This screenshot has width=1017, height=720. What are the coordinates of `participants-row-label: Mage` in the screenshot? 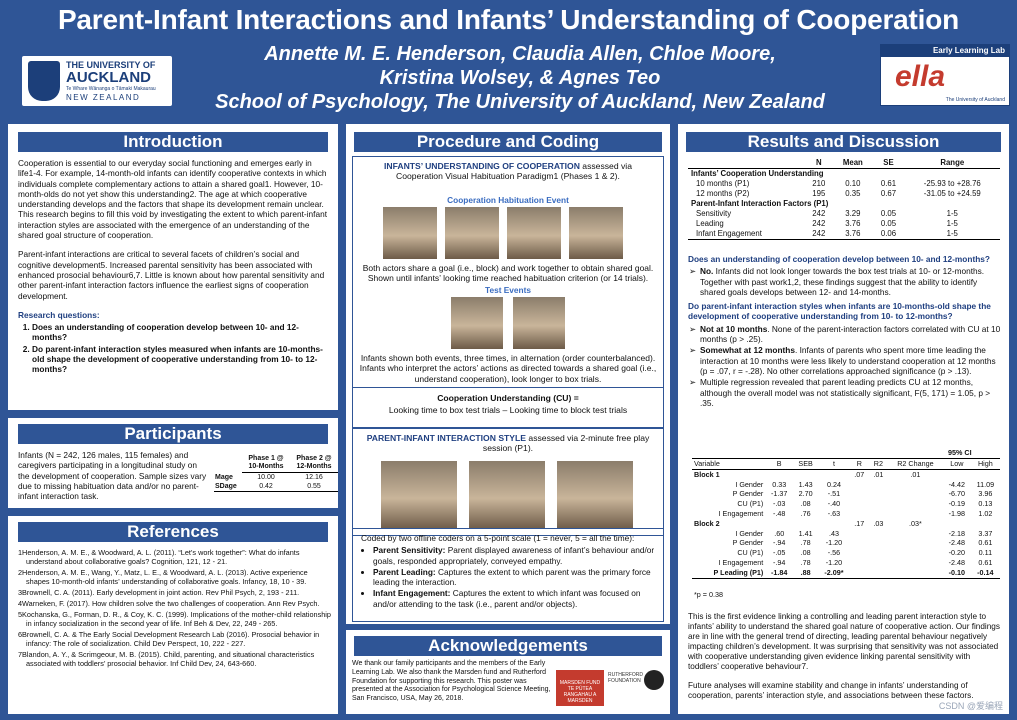 It's located at (224, 477).